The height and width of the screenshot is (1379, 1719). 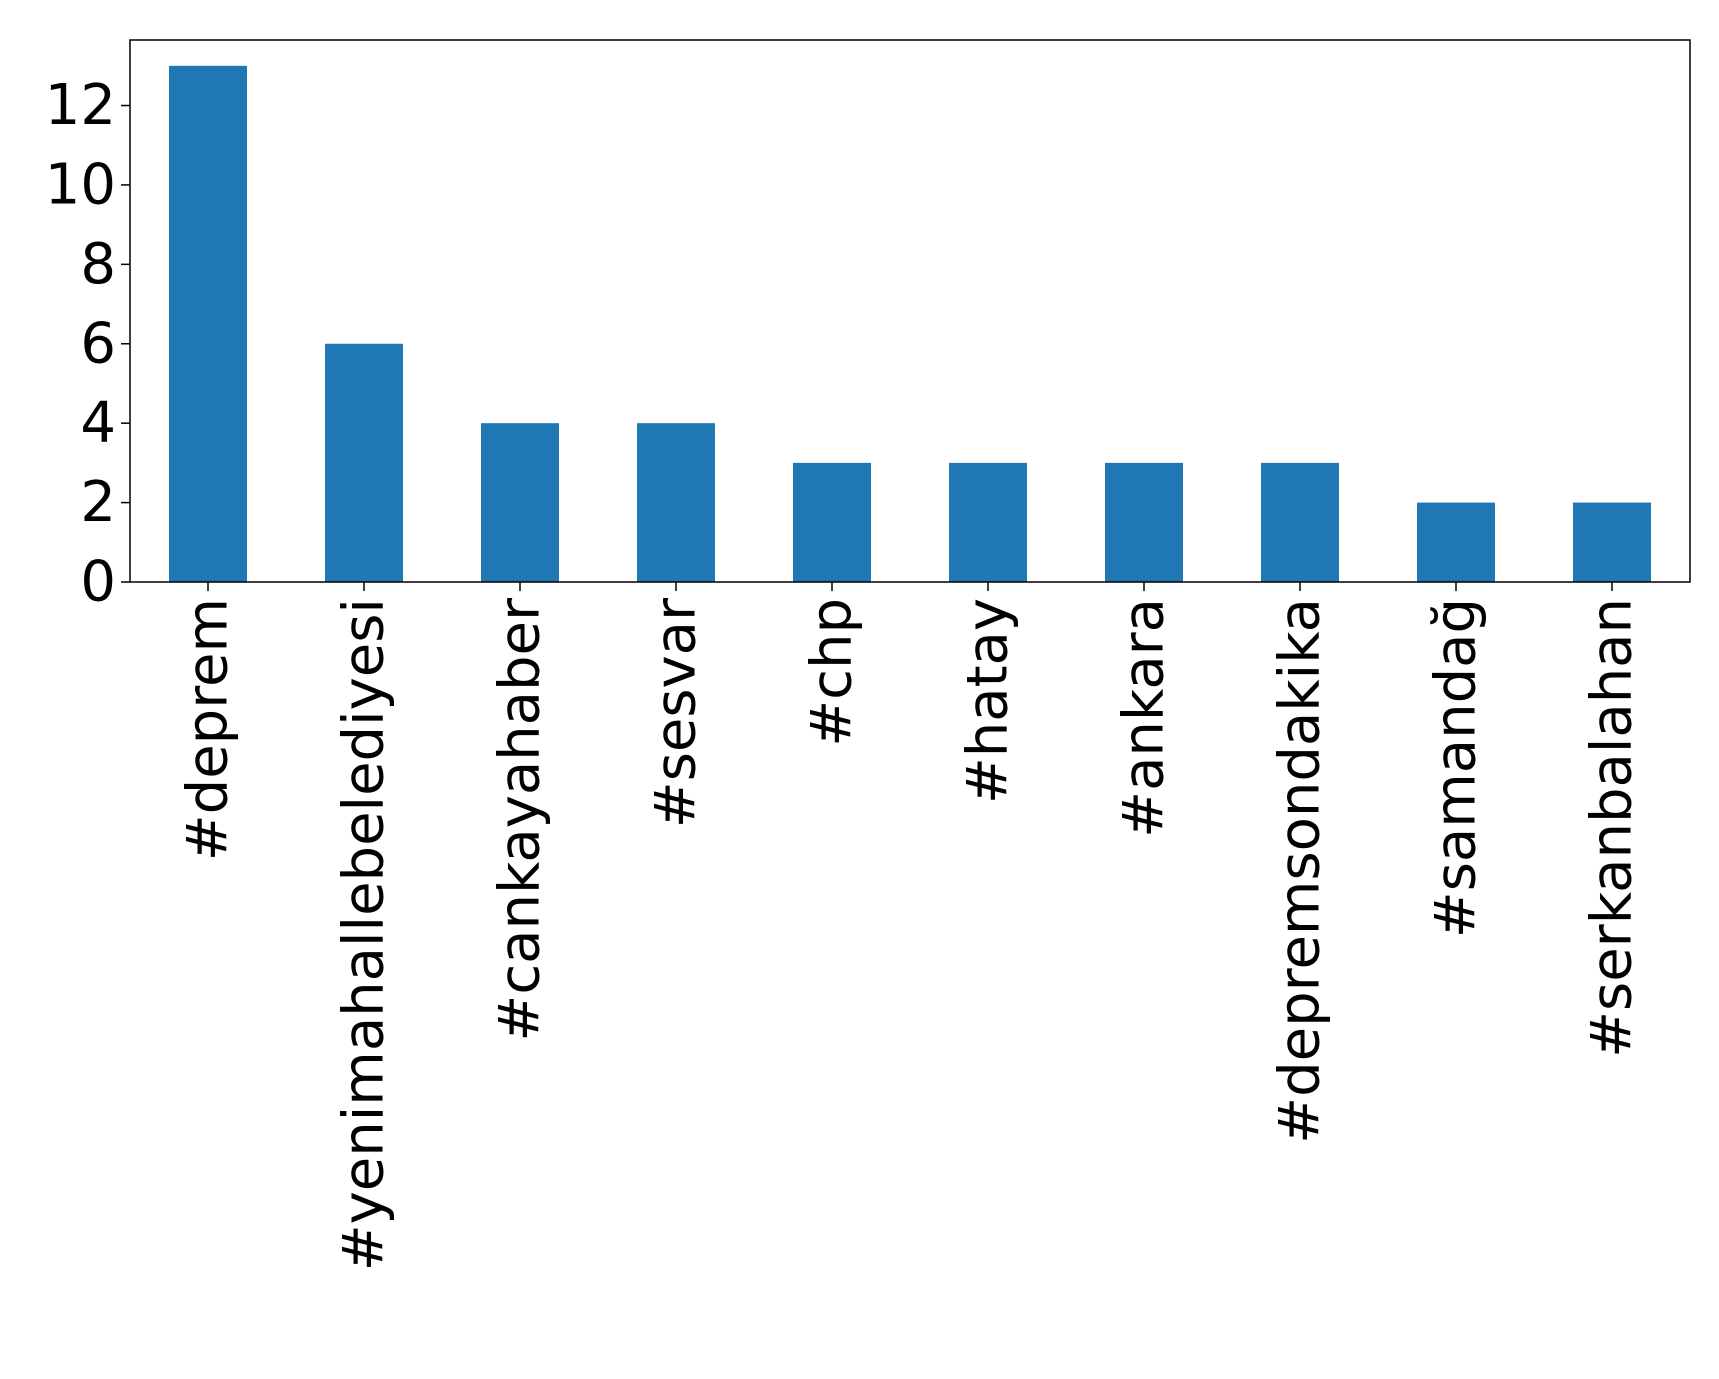 What do you see at coordinates (1144, 718) in the screenshot?
I see `x-tick-label-6: #ankara` at bounding box center [1144, 718].